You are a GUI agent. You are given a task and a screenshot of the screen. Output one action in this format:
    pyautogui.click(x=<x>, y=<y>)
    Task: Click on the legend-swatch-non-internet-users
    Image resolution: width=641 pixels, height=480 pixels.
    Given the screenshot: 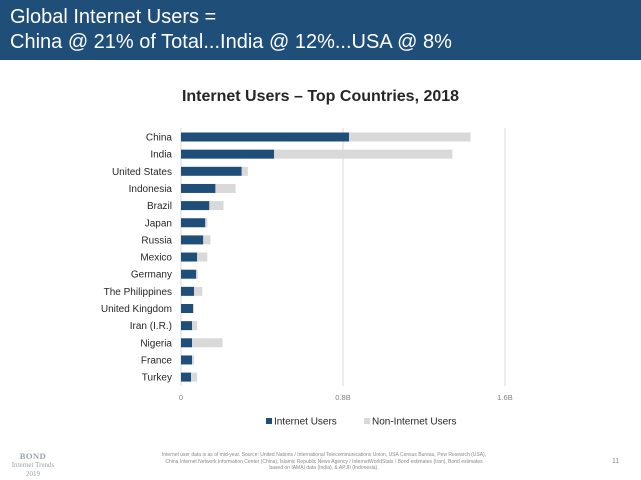 What is the action you would take?
    pyautogui.click(x=367, y=421)
    